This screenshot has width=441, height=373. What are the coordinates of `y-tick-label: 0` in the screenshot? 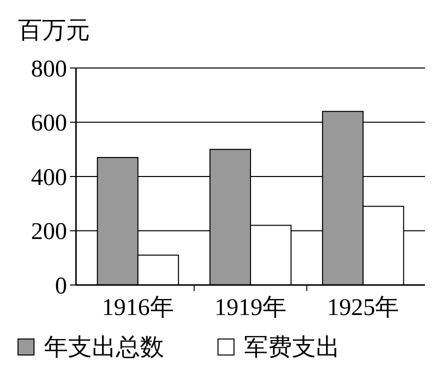 It's located at (61, 286).